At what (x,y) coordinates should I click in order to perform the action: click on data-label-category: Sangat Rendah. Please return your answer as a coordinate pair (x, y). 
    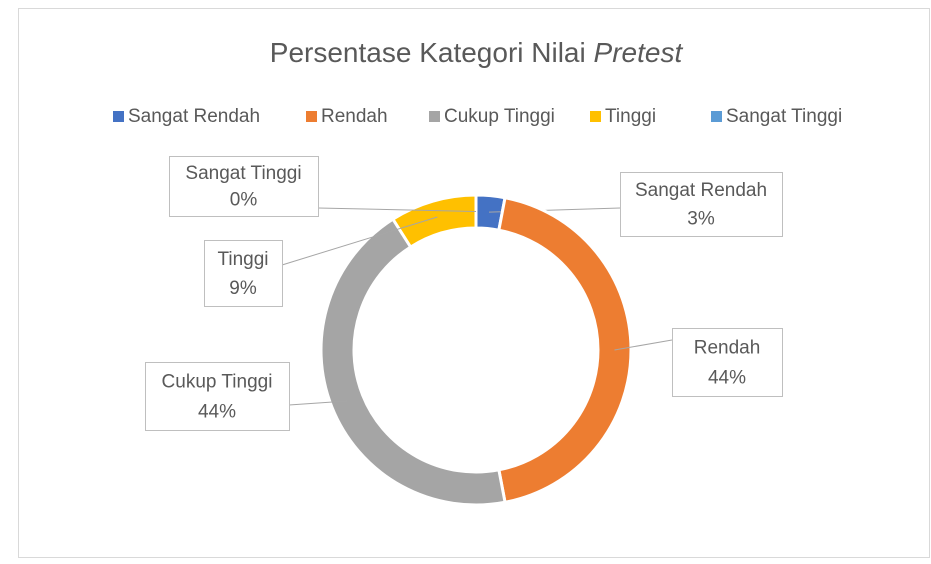
    Looking at the image, I should click on (701, 190).